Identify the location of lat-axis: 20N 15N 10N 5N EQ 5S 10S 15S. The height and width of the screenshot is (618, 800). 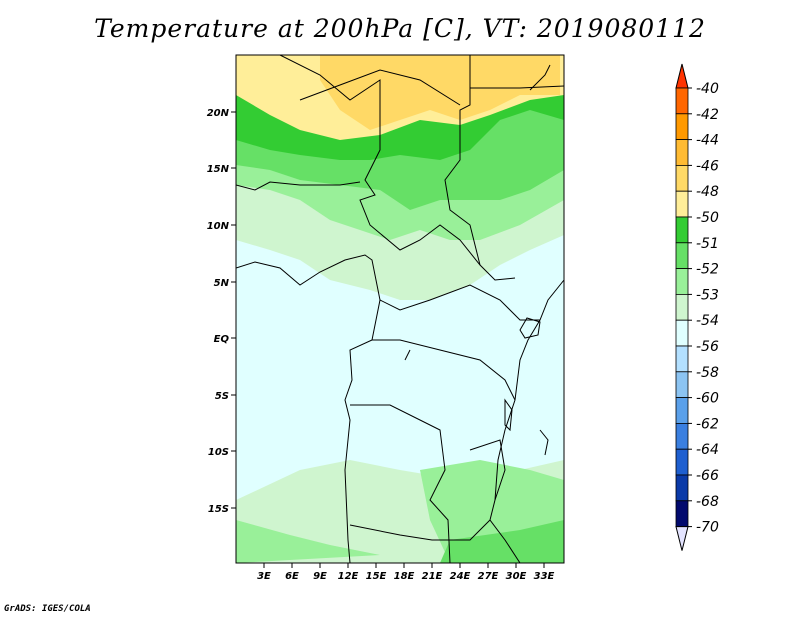
(221, 311).